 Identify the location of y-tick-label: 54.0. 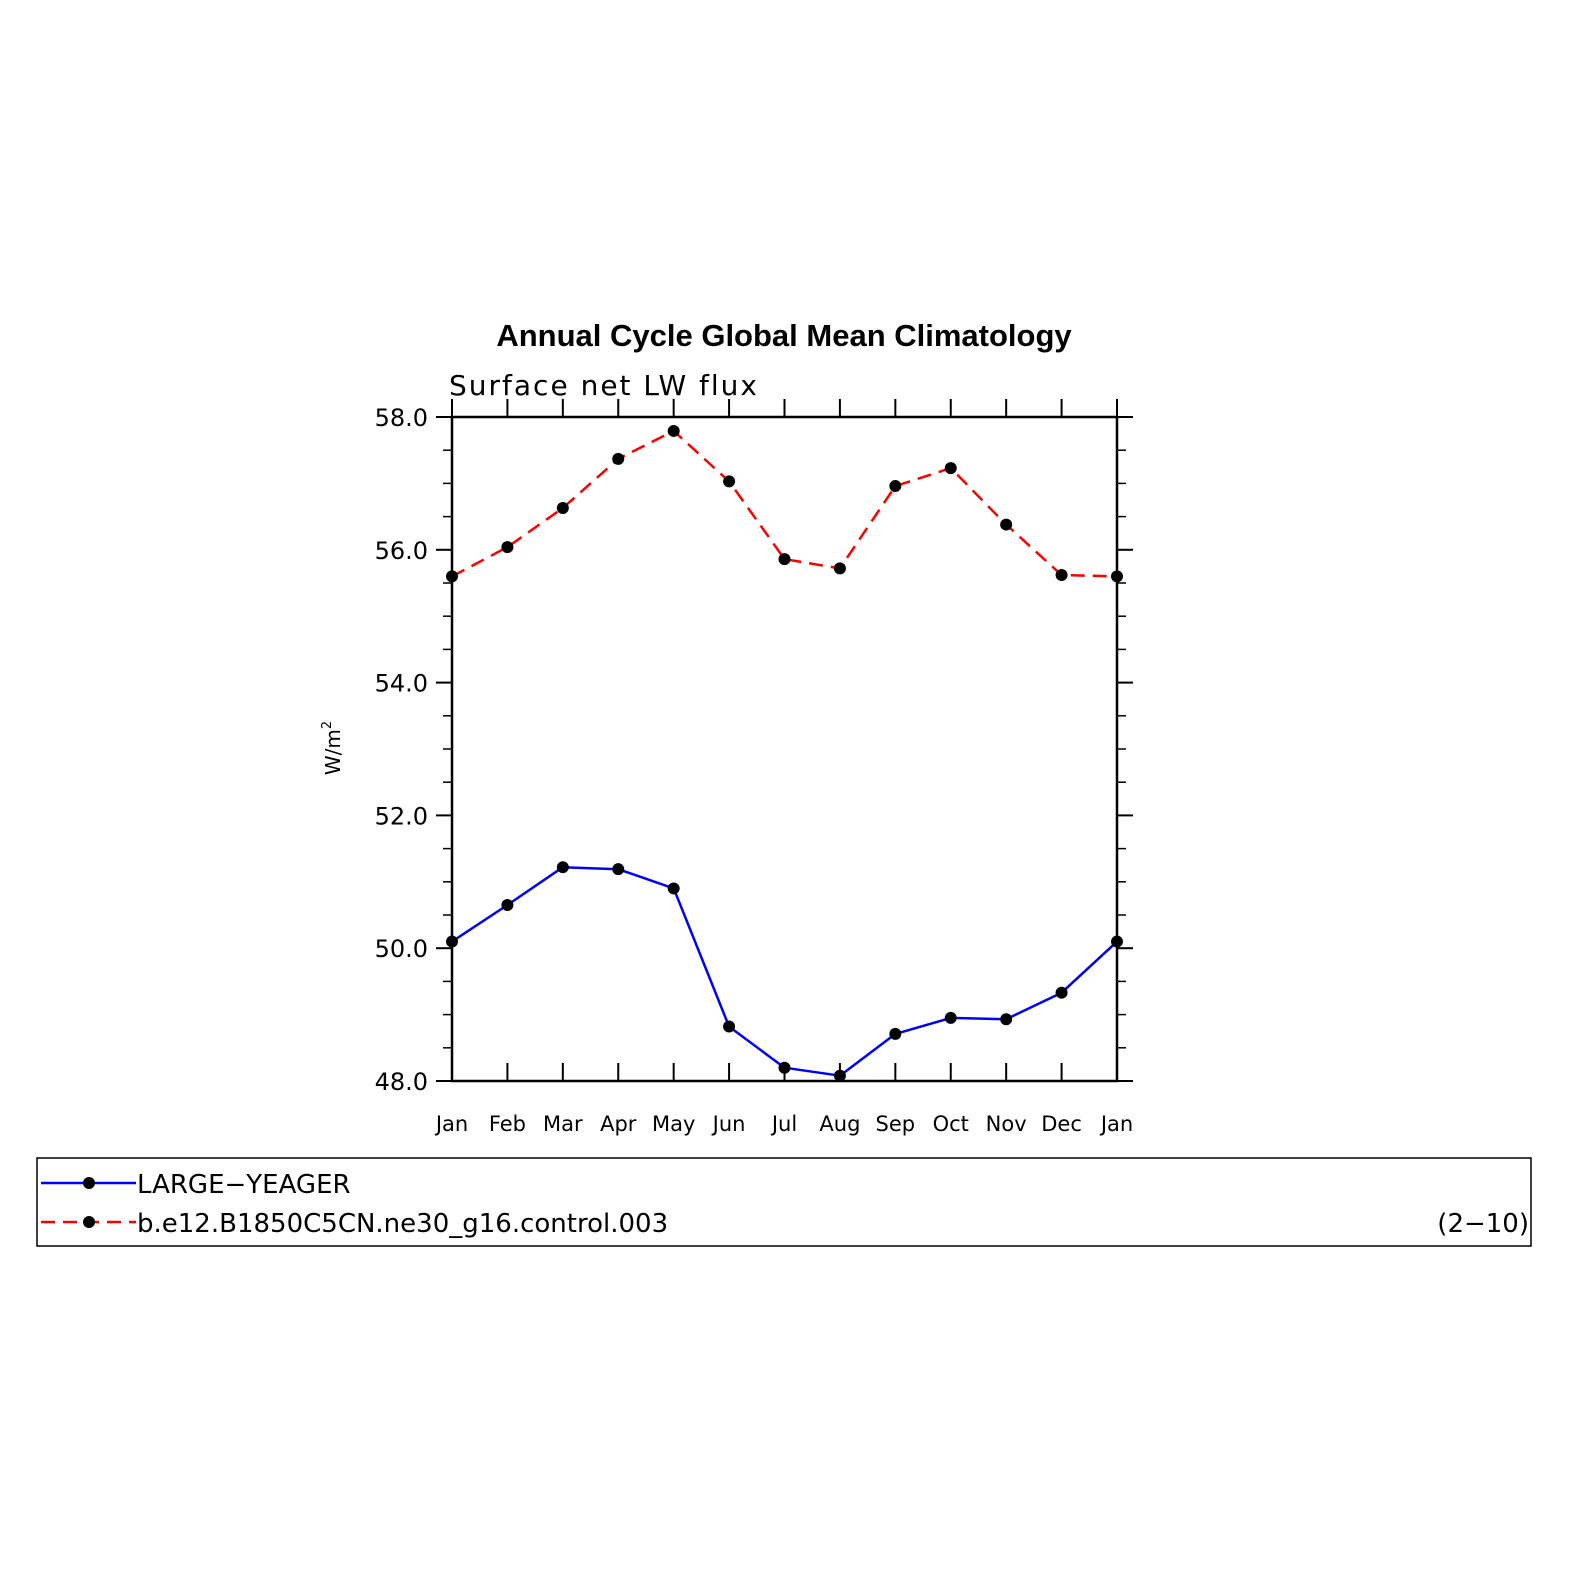
(401, 684).